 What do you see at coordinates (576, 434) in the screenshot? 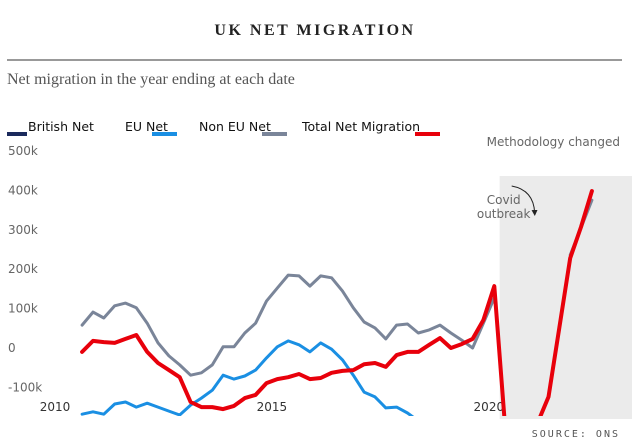
I see `source: SOURCE: ONS` at bounding box center [576, 434].